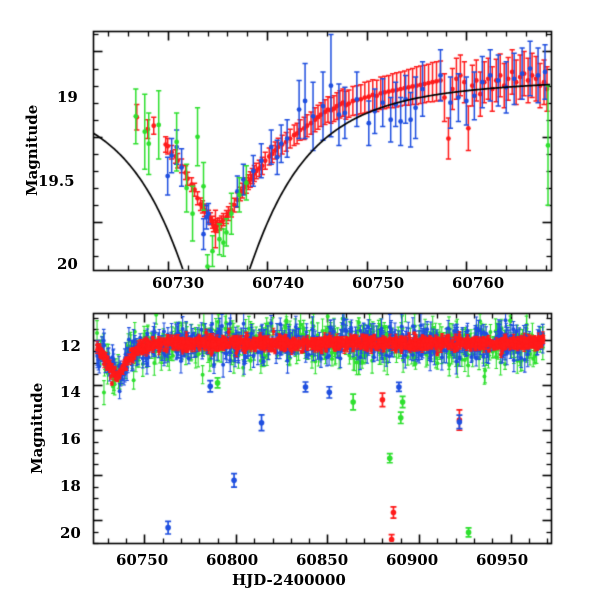  What do you see at coordinates (37, 428) in the screenshot?
I see `bottom-ylabel-magnitude: Magnitude` at bounding box center [37, 428].